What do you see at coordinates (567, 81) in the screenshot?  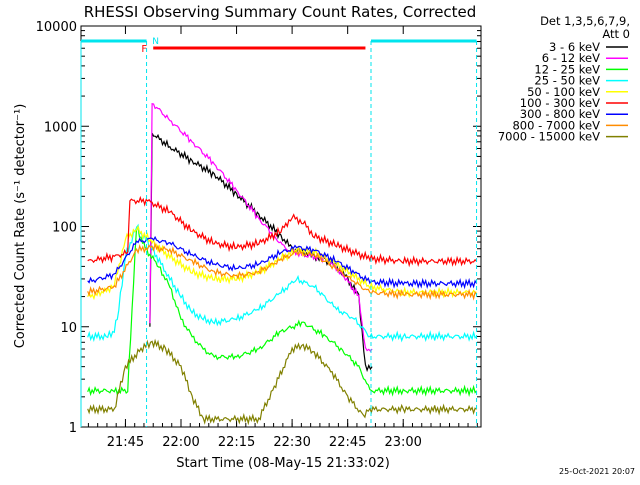 I see `legend-label: 25 - 50 keV` at bounding box center [567, 81].